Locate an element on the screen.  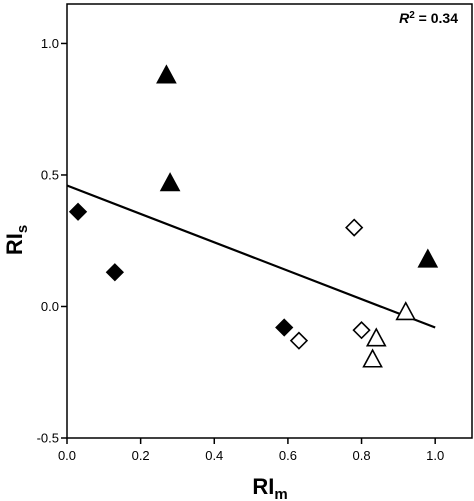
y-tick-label: -0.5 is located at coordinates (48, 438).